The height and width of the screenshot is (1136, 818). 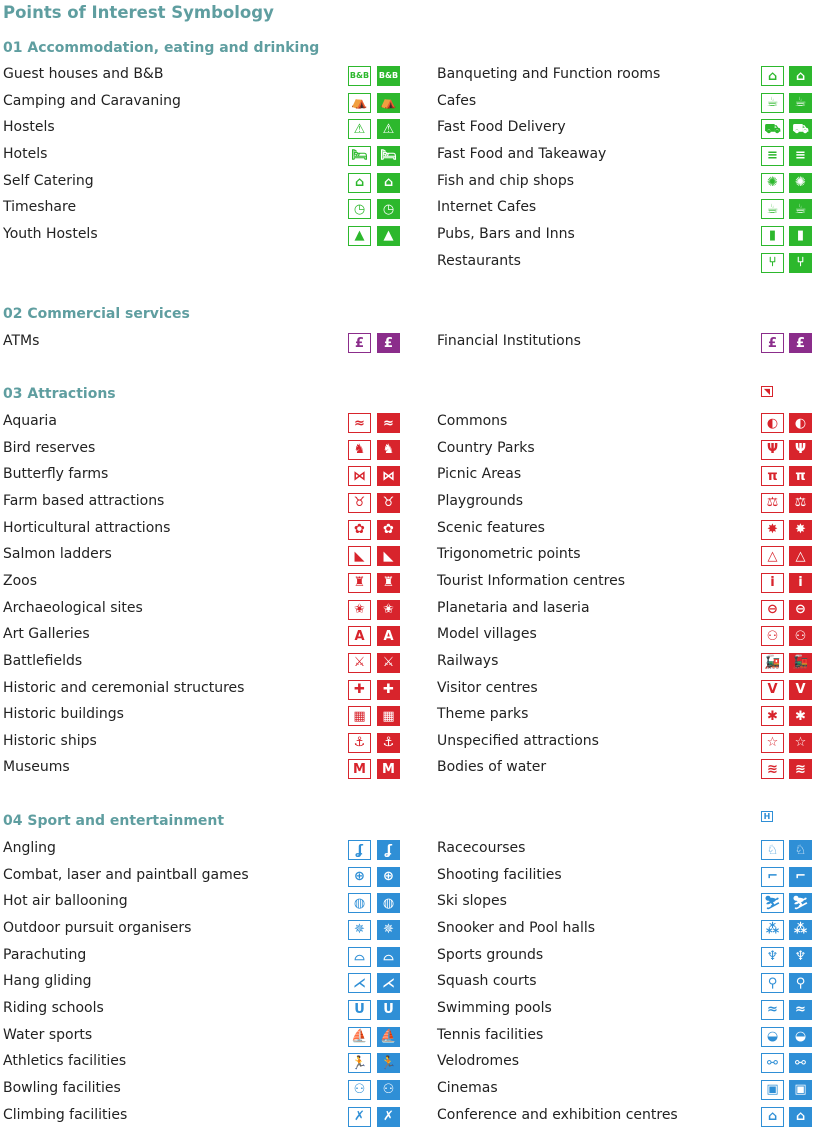 I want to click on fishing-icon: ʆ, so click(x=359, y=850).